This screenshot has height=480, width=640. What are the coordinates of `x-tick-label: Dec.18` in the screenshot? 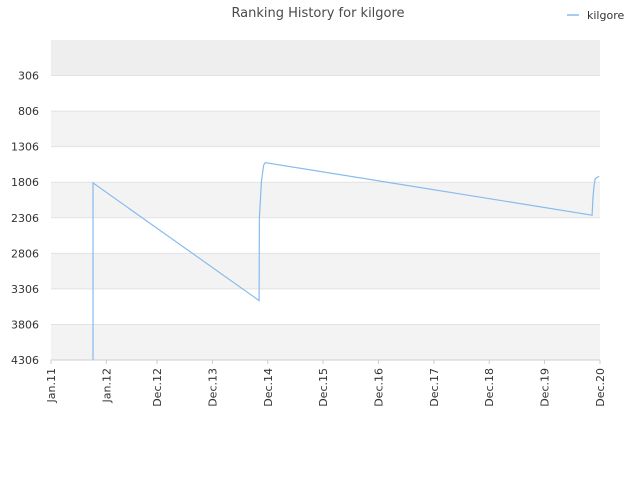 It's located at (489, 387).